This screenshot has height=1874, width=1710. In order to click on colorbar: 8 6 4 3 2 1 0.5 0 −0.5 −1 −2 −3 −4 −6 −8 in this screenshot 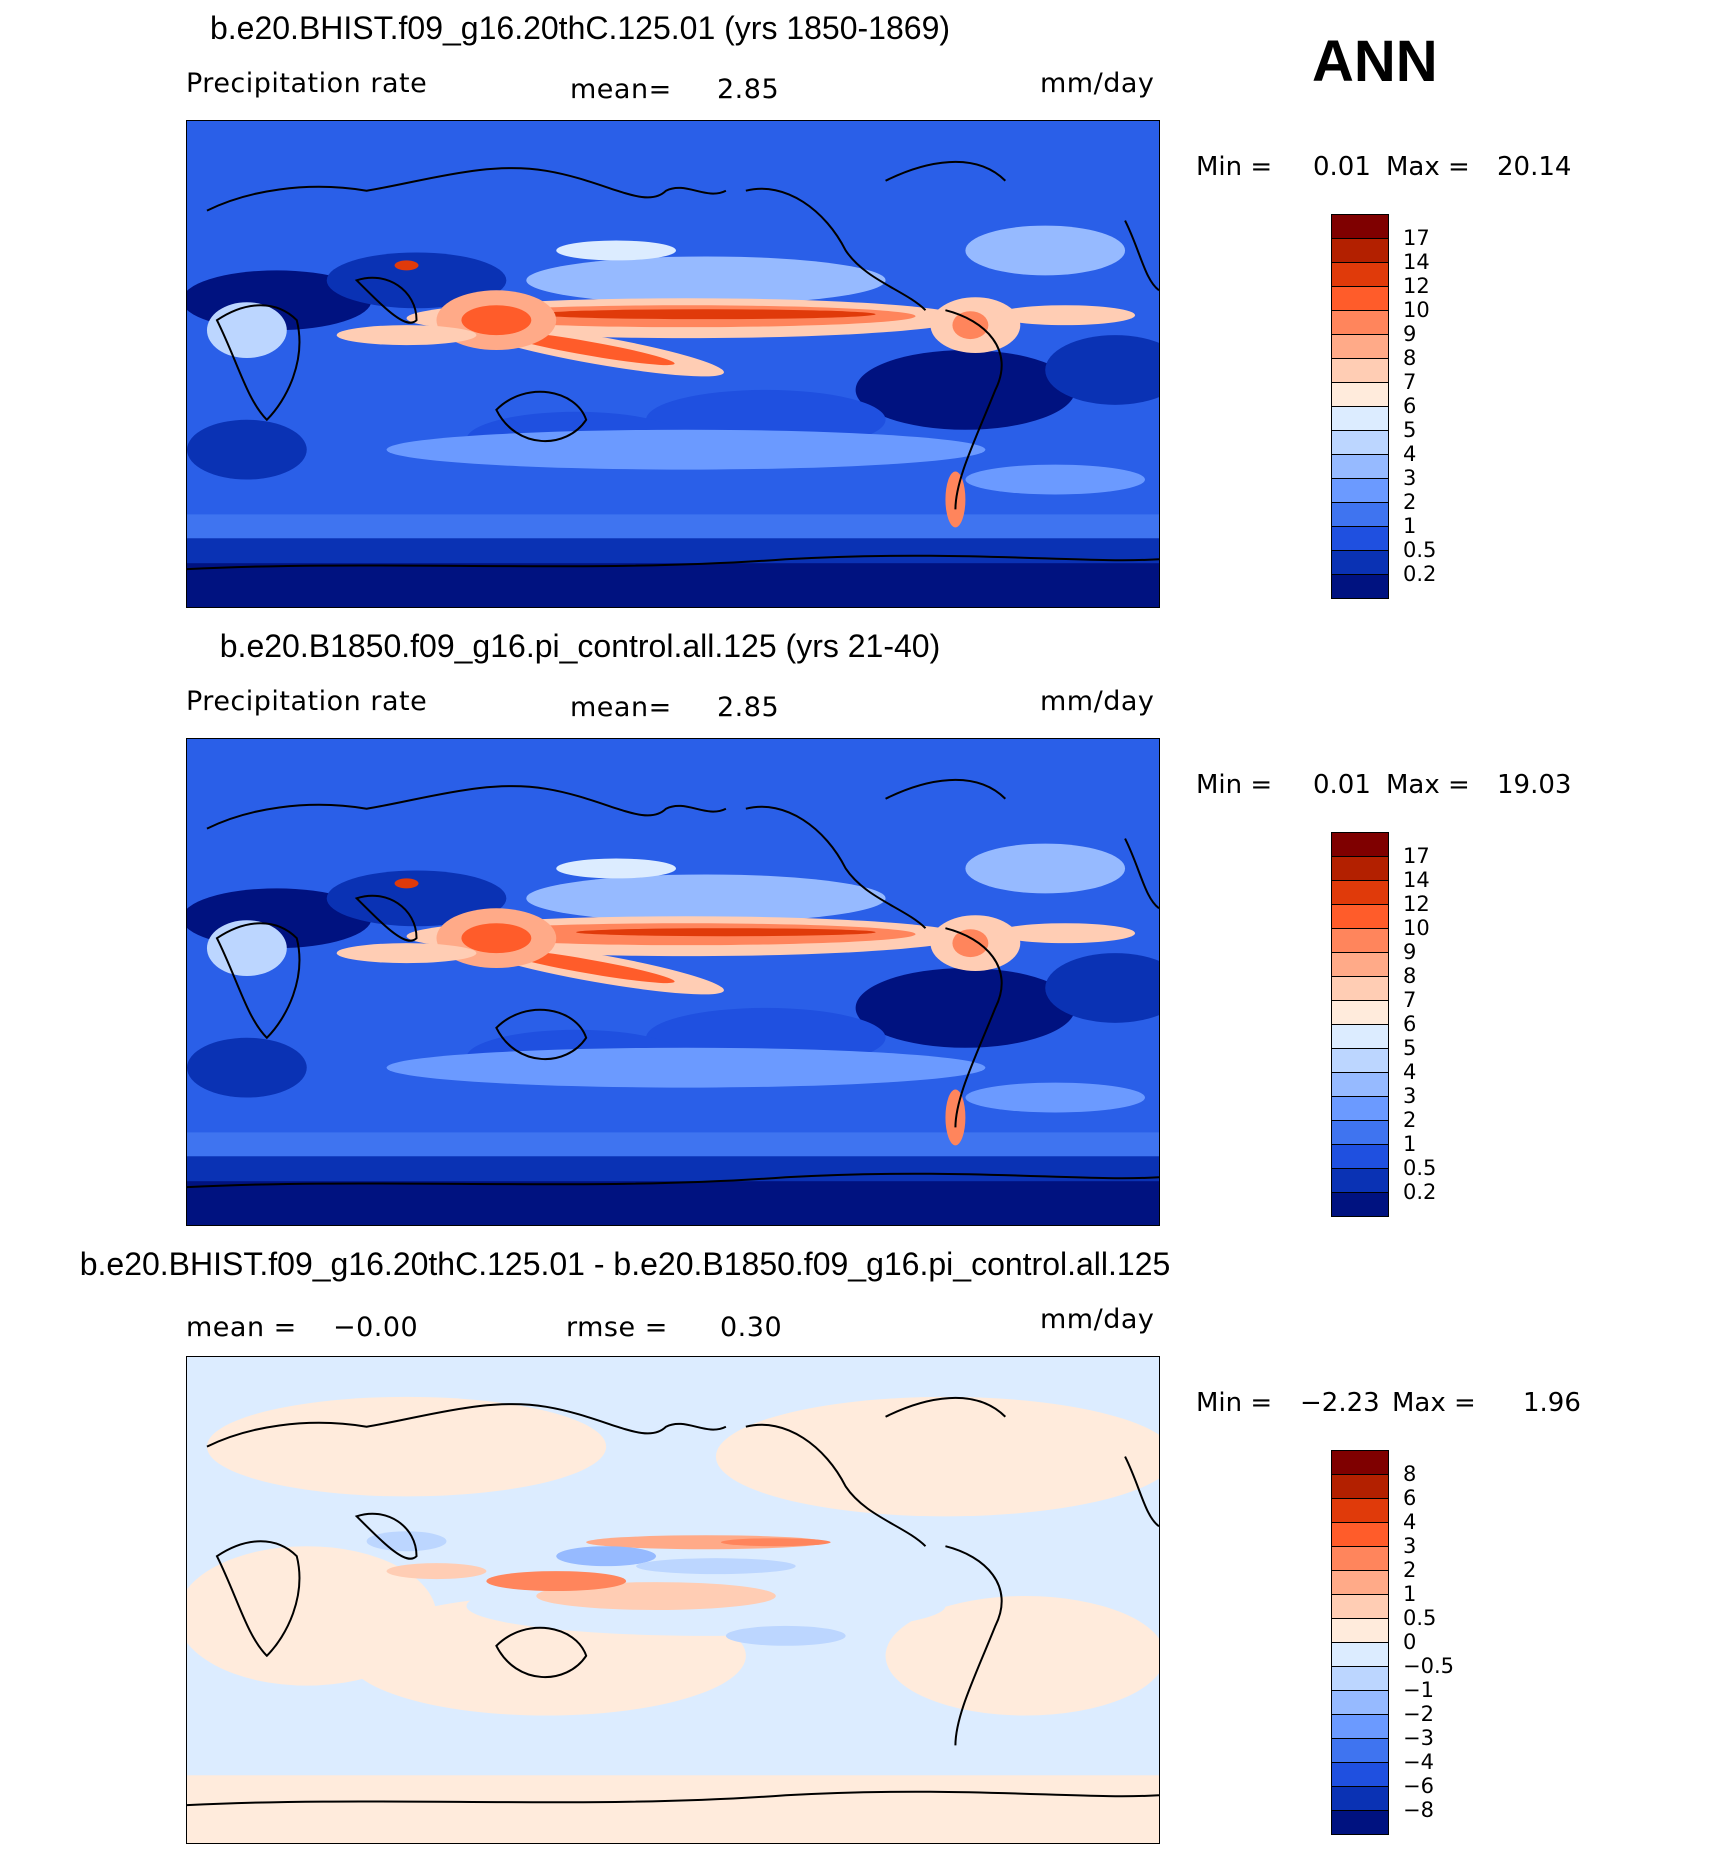, I will do `click(1392, 1642)`.